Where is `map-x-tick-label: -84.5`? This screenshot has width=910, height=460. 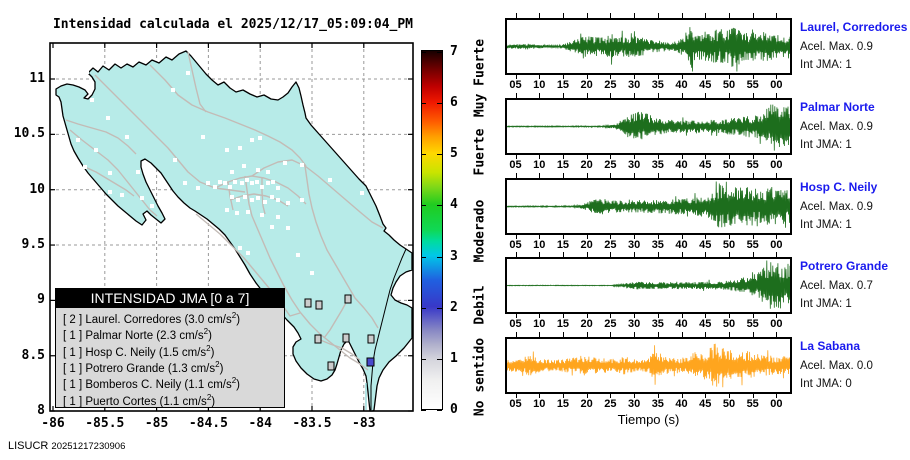
map-x-tick-label: -84.5 is located at coordinates (208, 423).